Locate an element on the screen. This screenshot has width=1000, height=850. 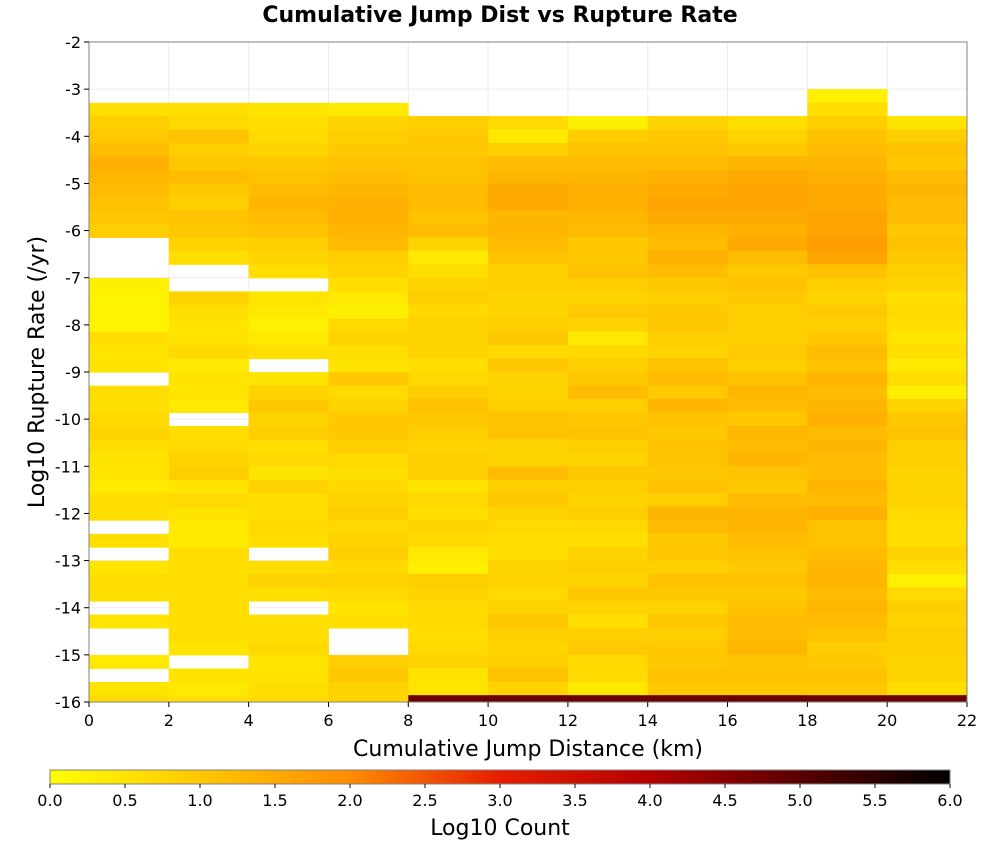
x-tick-label: 0 is located at coordinates (89, 720).